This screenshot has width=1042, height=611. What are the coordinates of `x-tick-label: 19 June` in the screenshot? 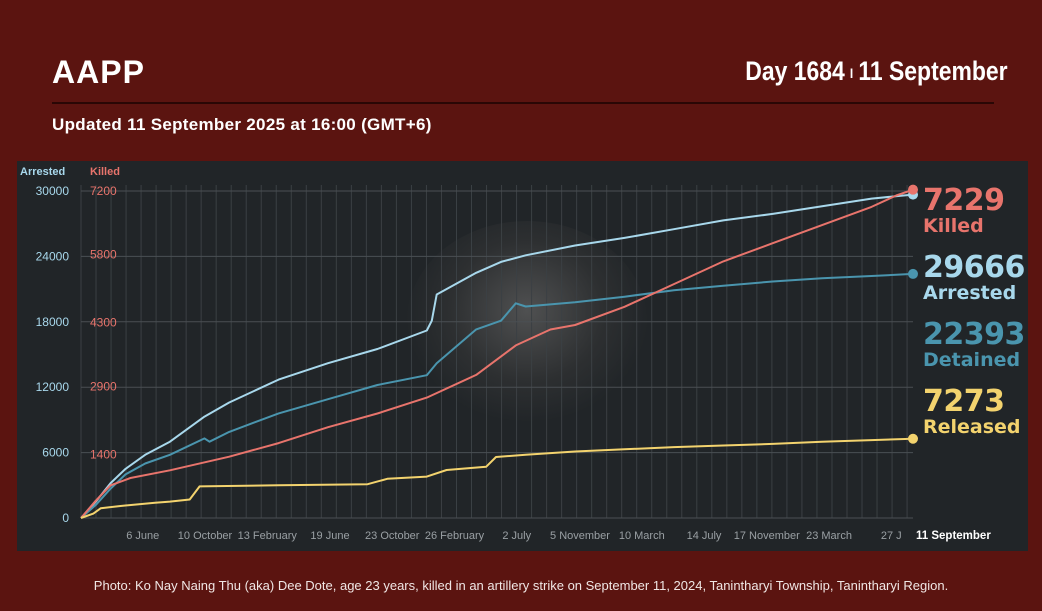 It's located at (329, 536).